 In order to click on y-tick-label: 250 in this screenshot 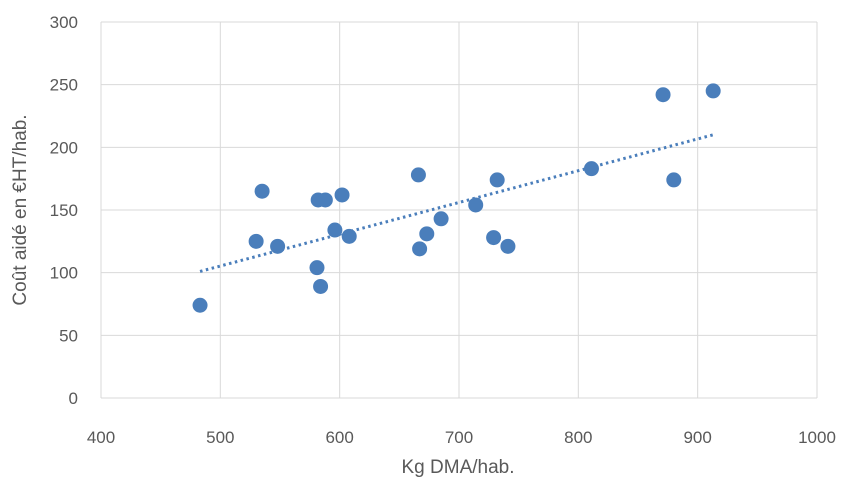, I will do `click(64, 85)`.